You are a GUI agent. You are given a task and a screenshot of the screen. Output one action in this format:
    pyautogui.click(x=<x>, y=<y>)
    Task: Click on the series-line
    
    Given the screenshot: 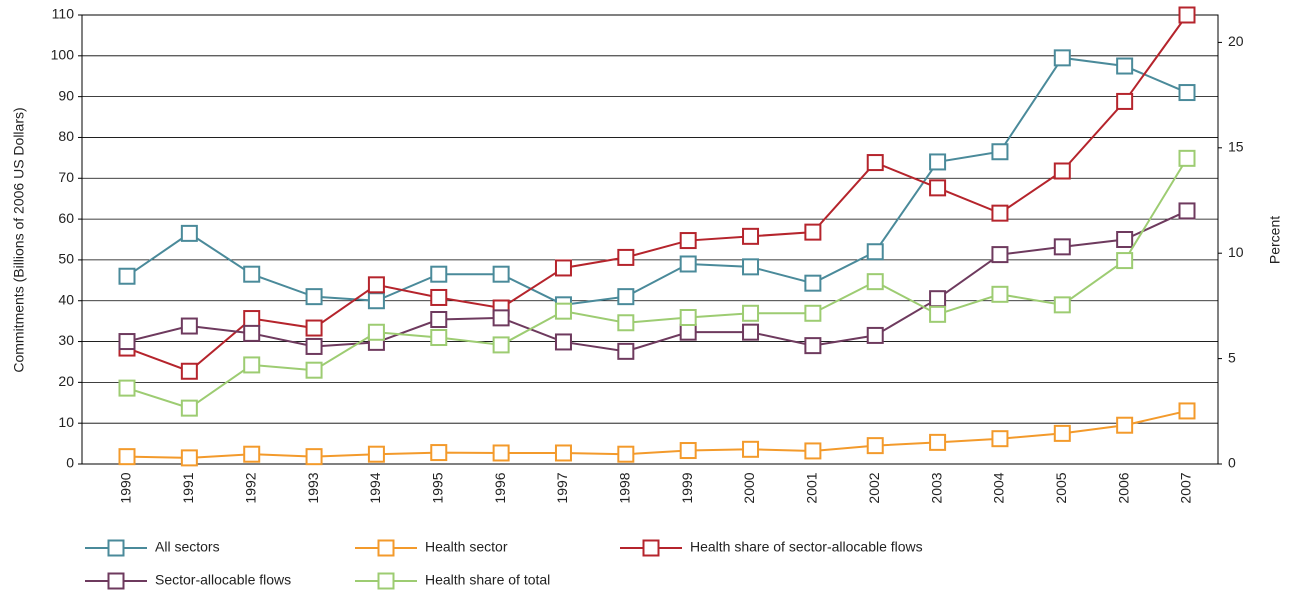 What is the action you would take?
    pyautogui.click(x=657, y=434)
    